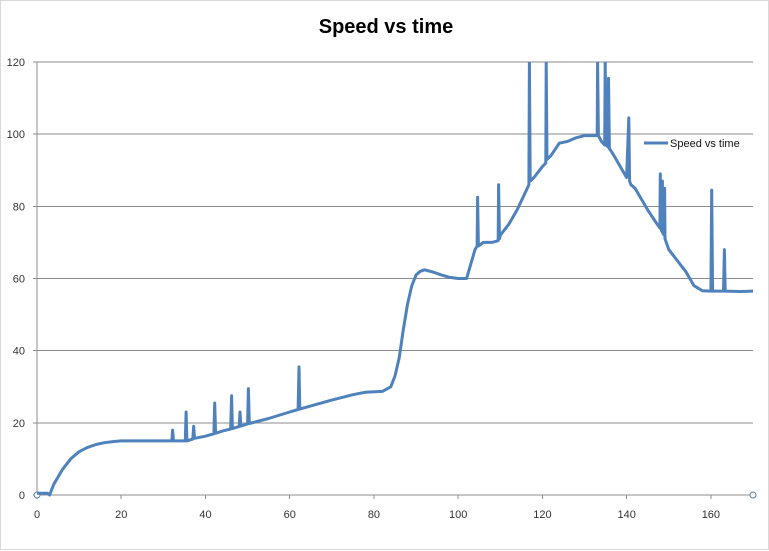  What do you see at coordinates (19, 424) in the screenshot?
I see `y-tick-label: 20` at bounding box center [19, 424].